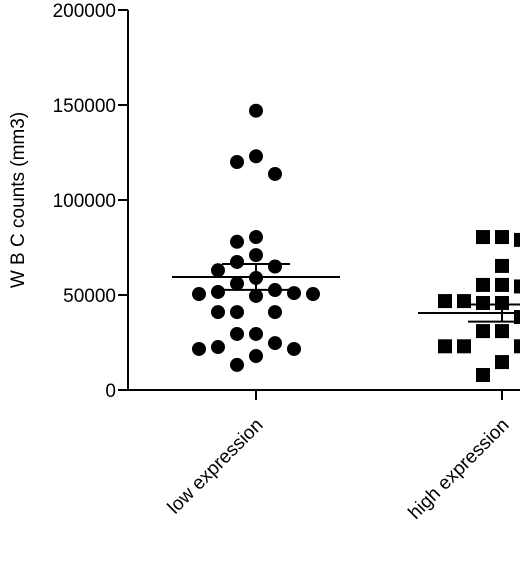 Image resolution: width=520 pixels, height=575 pixels. Describe the element at coordinates (459, 469) in the screenshot. I see `x-tick-label: high expression` at that location.